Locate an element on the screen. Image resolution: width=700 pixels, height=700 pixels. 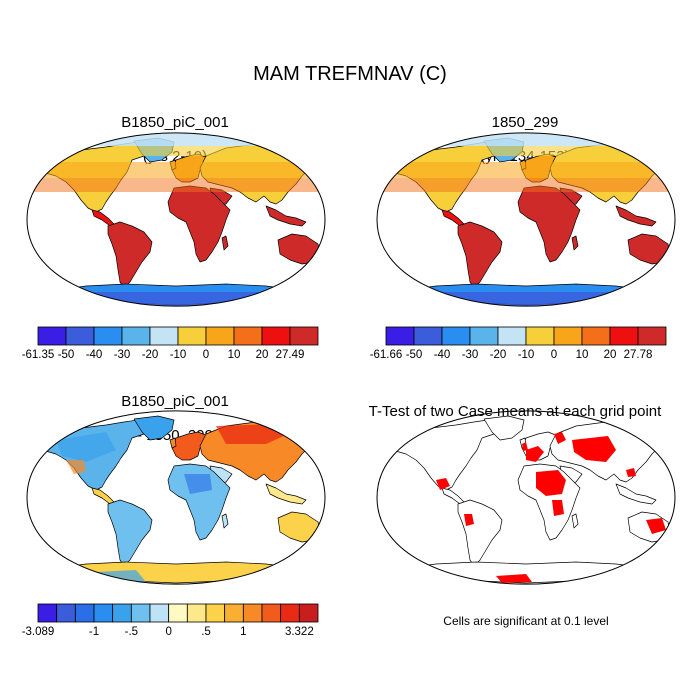
colorbar-diff-tick-label: -1 is located at coordinates (94, 632).